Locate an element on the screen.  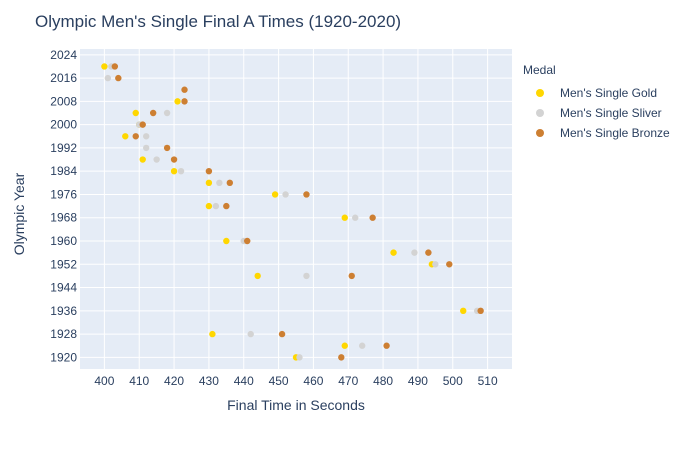
legend-marker-gold is located at coordinates (540, 93).